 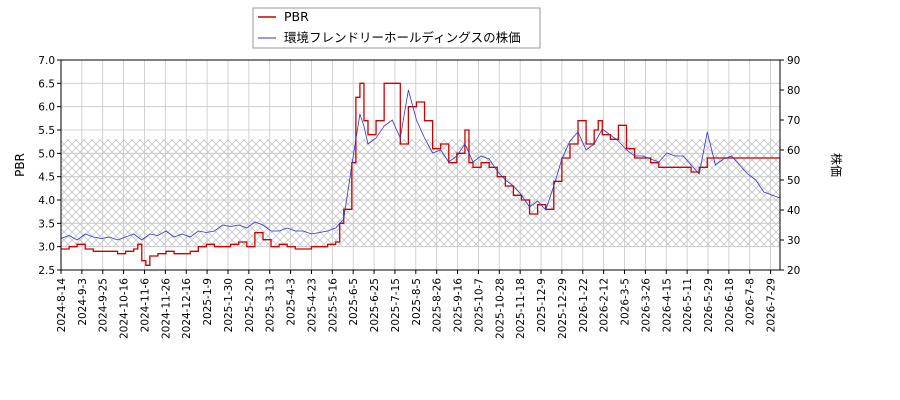 I want to click on x-tick-label: 2025-8-5, so click(x=417, y=302).